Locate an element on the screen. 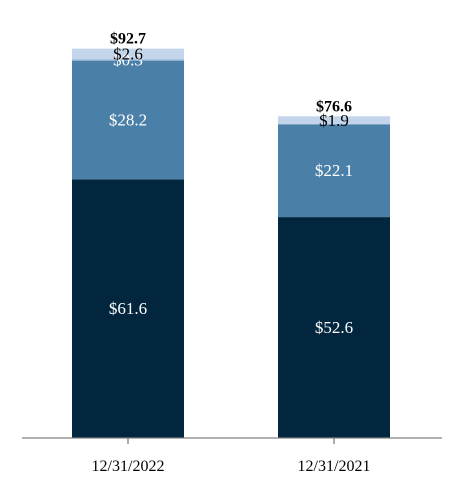 Image resolution: width=465 pixels, height=498 pixels. segment-data-label: $52.6 is located at coordinates (334, 327).